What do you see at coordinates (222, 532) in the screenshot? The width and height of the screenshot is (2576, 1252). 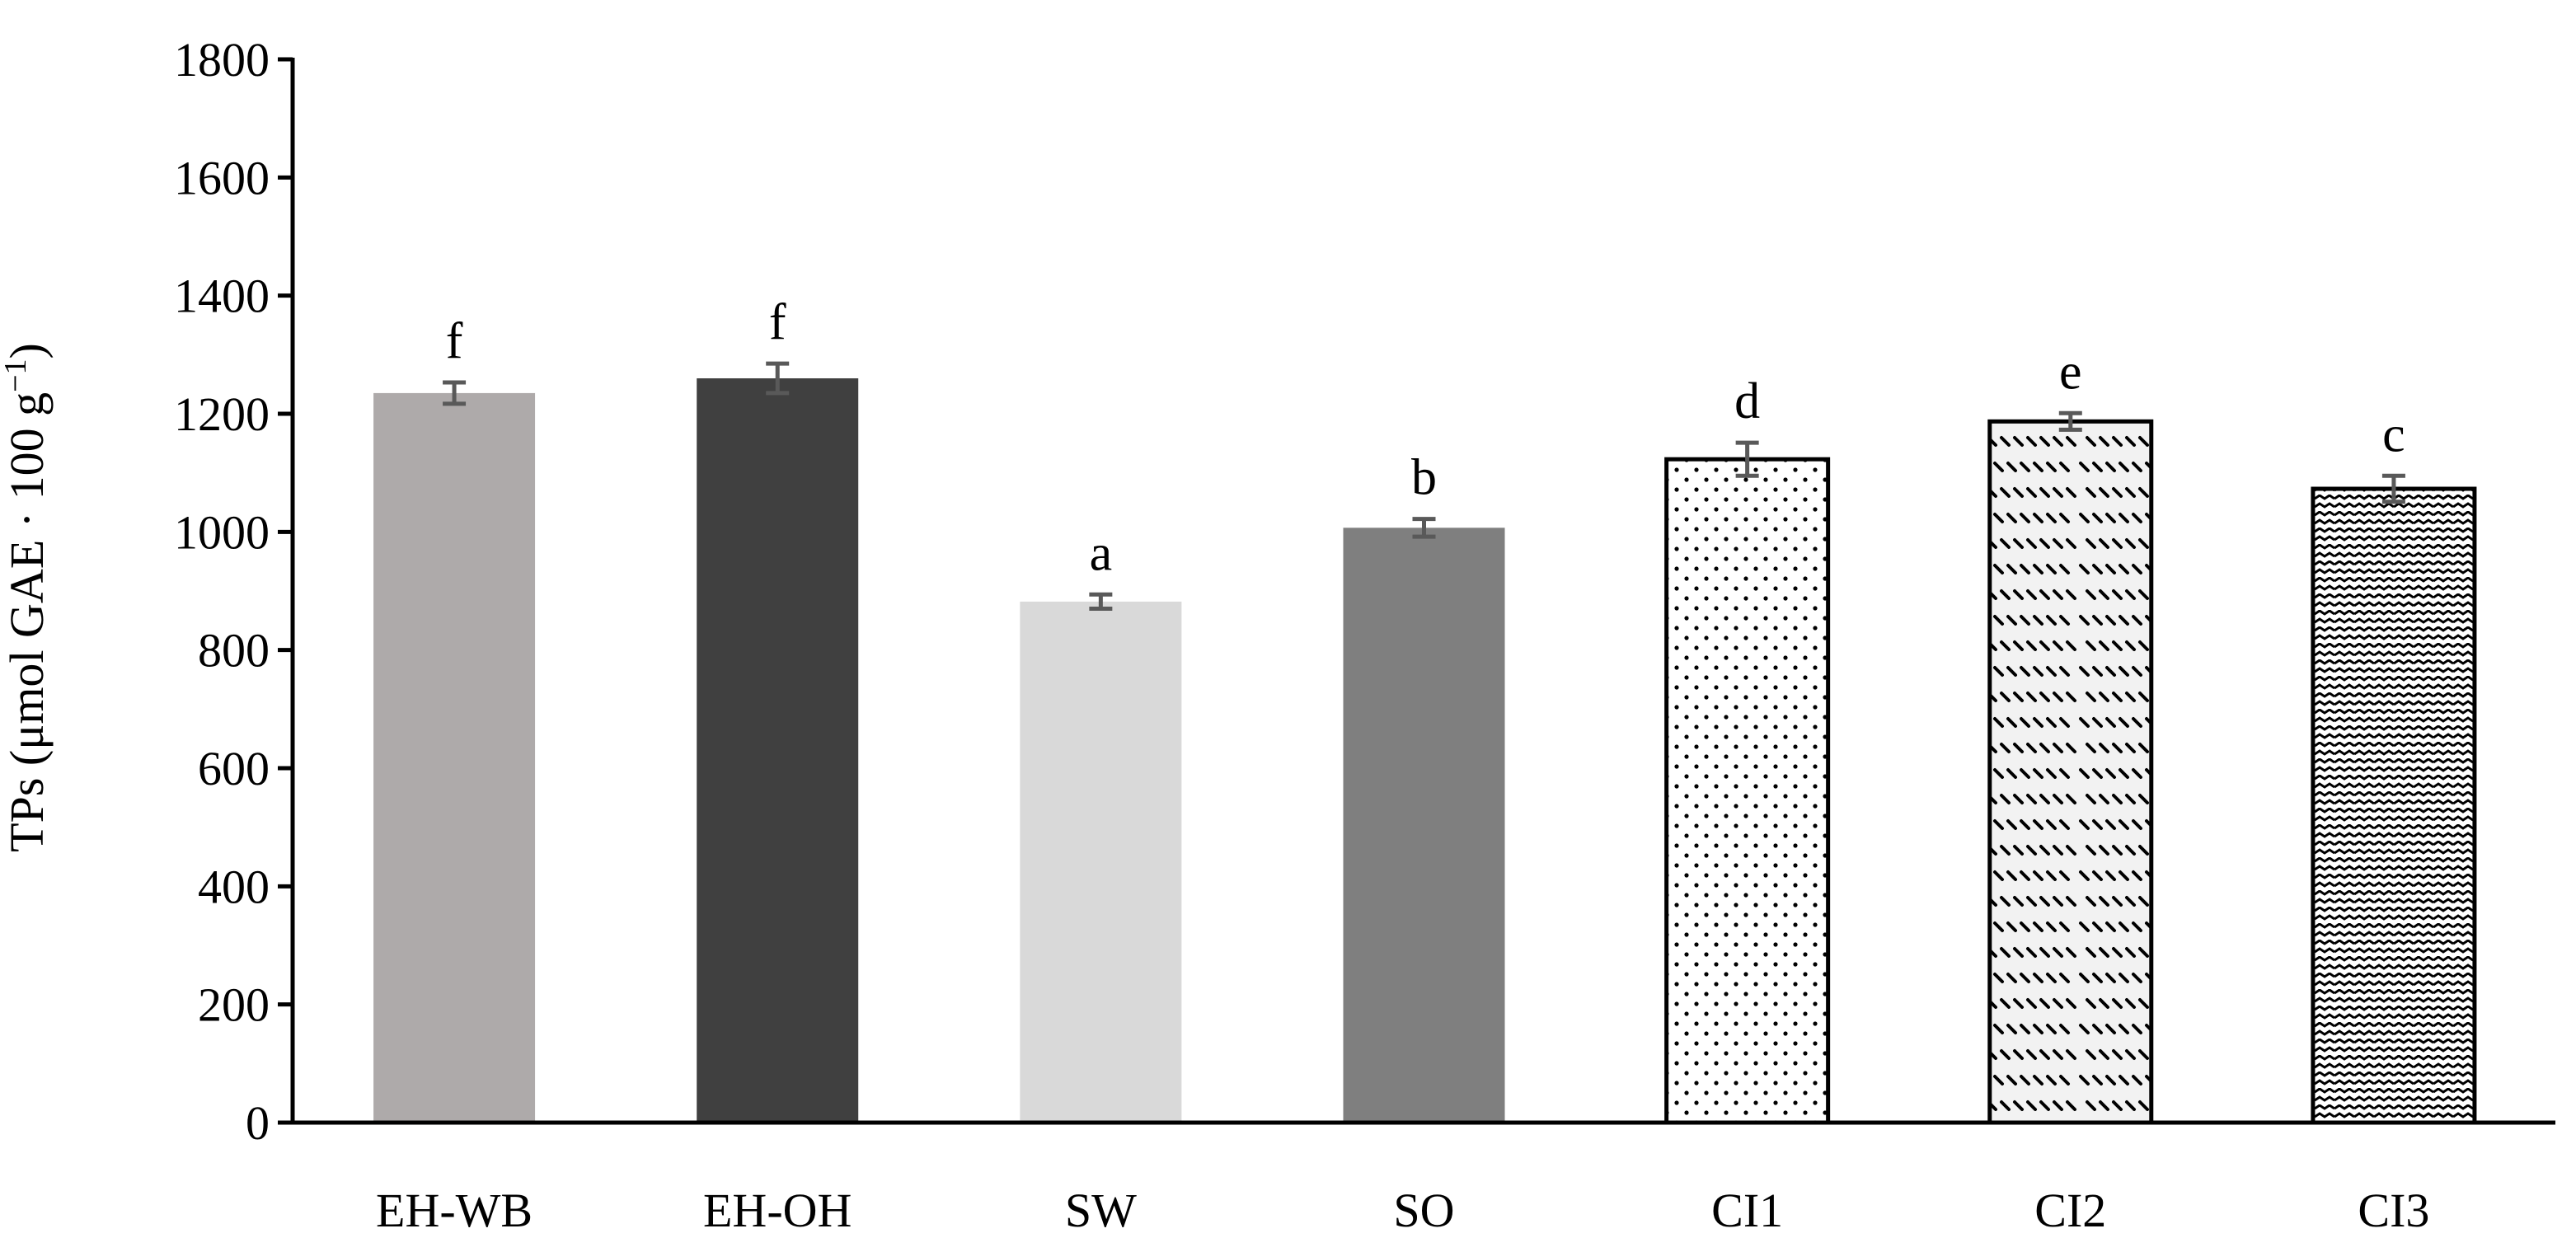 I see `y-tick-label: 1000` at bounding box center [222, 532].